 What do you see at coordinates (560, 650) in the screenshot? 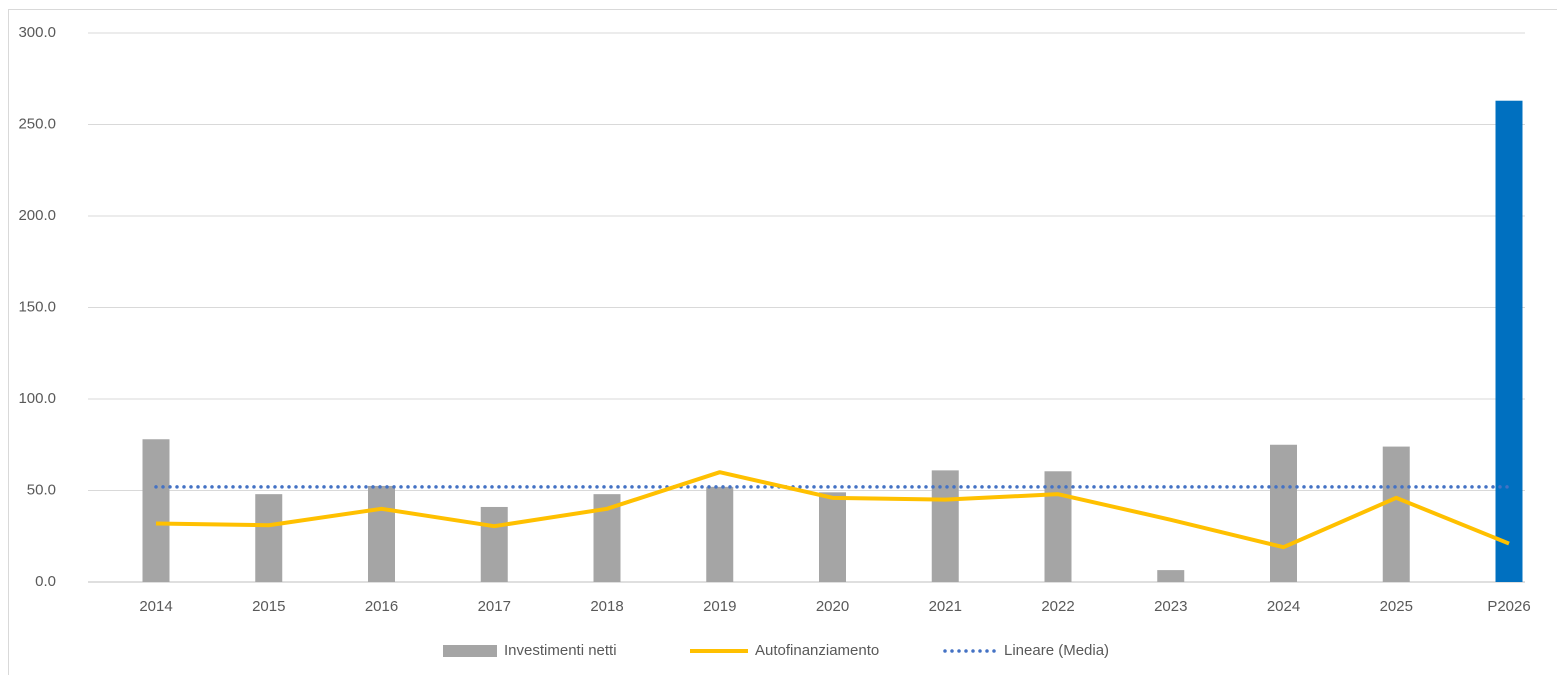
I see `legend-label: Investimenti netti` at bounding box center [560, 650].